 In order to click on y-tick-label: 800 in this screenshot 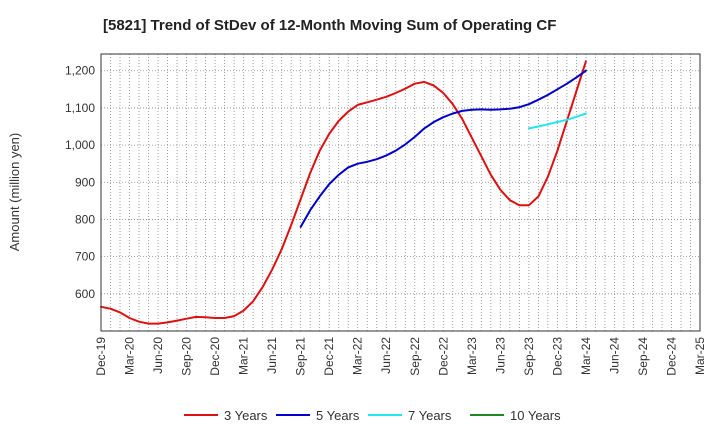, I will do `click(85, 219)`.